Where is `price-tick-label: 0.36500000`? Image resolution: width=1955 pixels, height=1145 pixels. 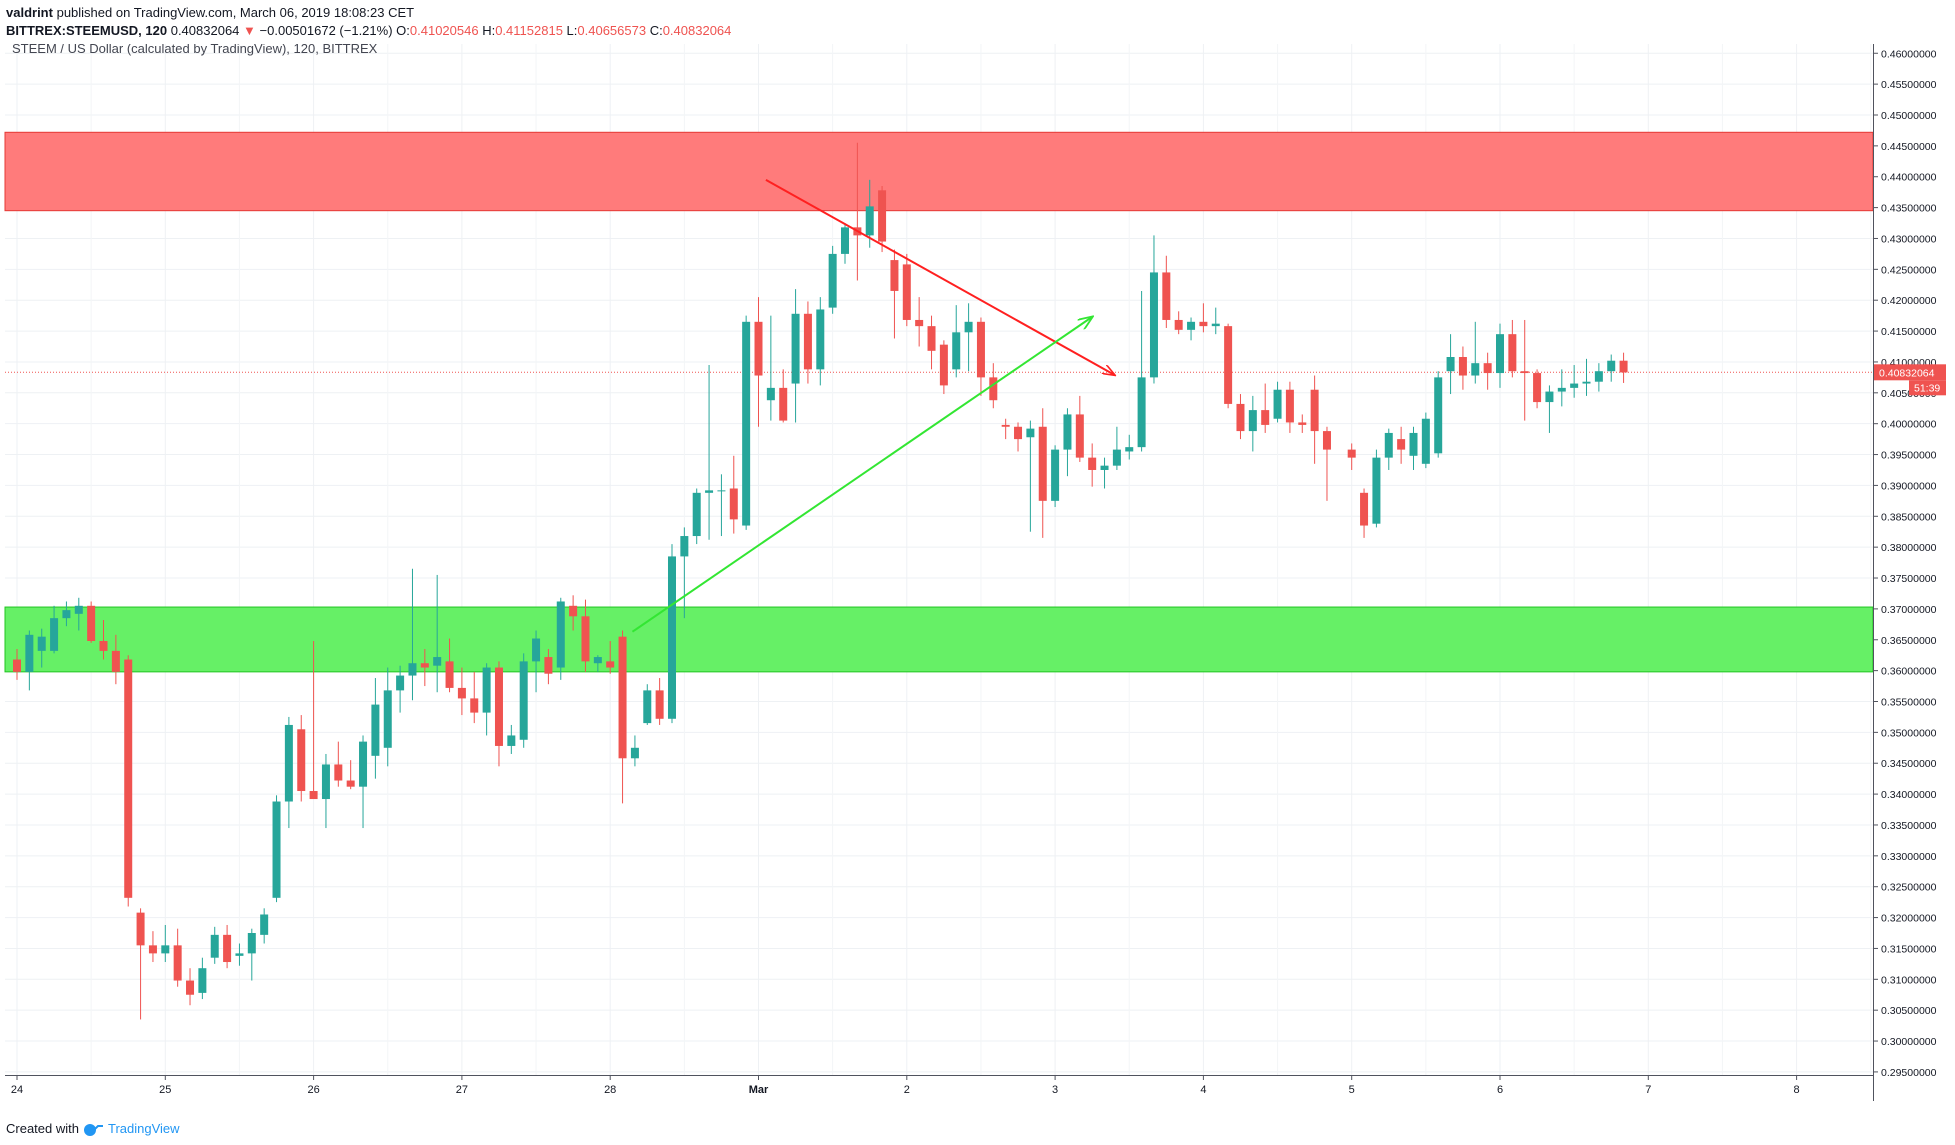
price-tick-label: 0.36500000 is located at coordinates (1909, 641).